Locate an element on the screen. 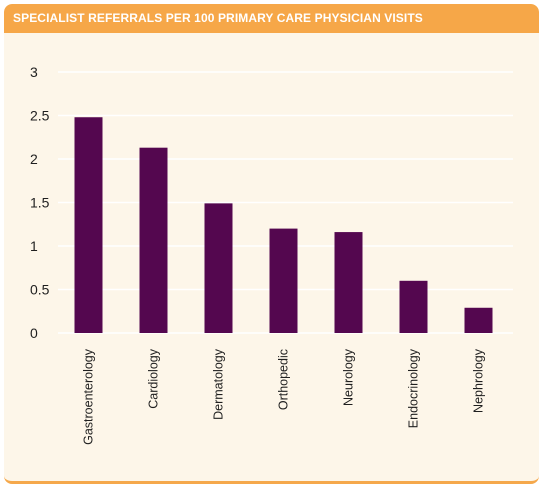  y-tick-label: 1.5 is located at coordinates (40, 203).